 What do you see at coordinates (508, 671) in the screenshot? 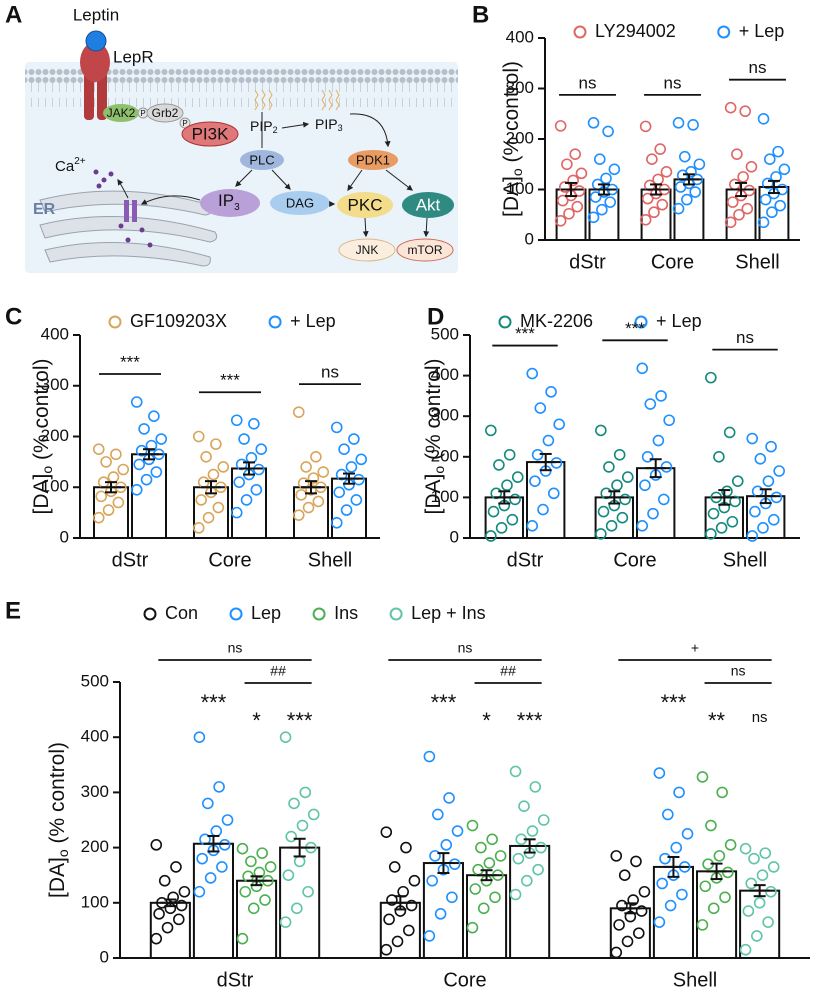
I see `significance-label: ##` at bounding box center [508, 671].